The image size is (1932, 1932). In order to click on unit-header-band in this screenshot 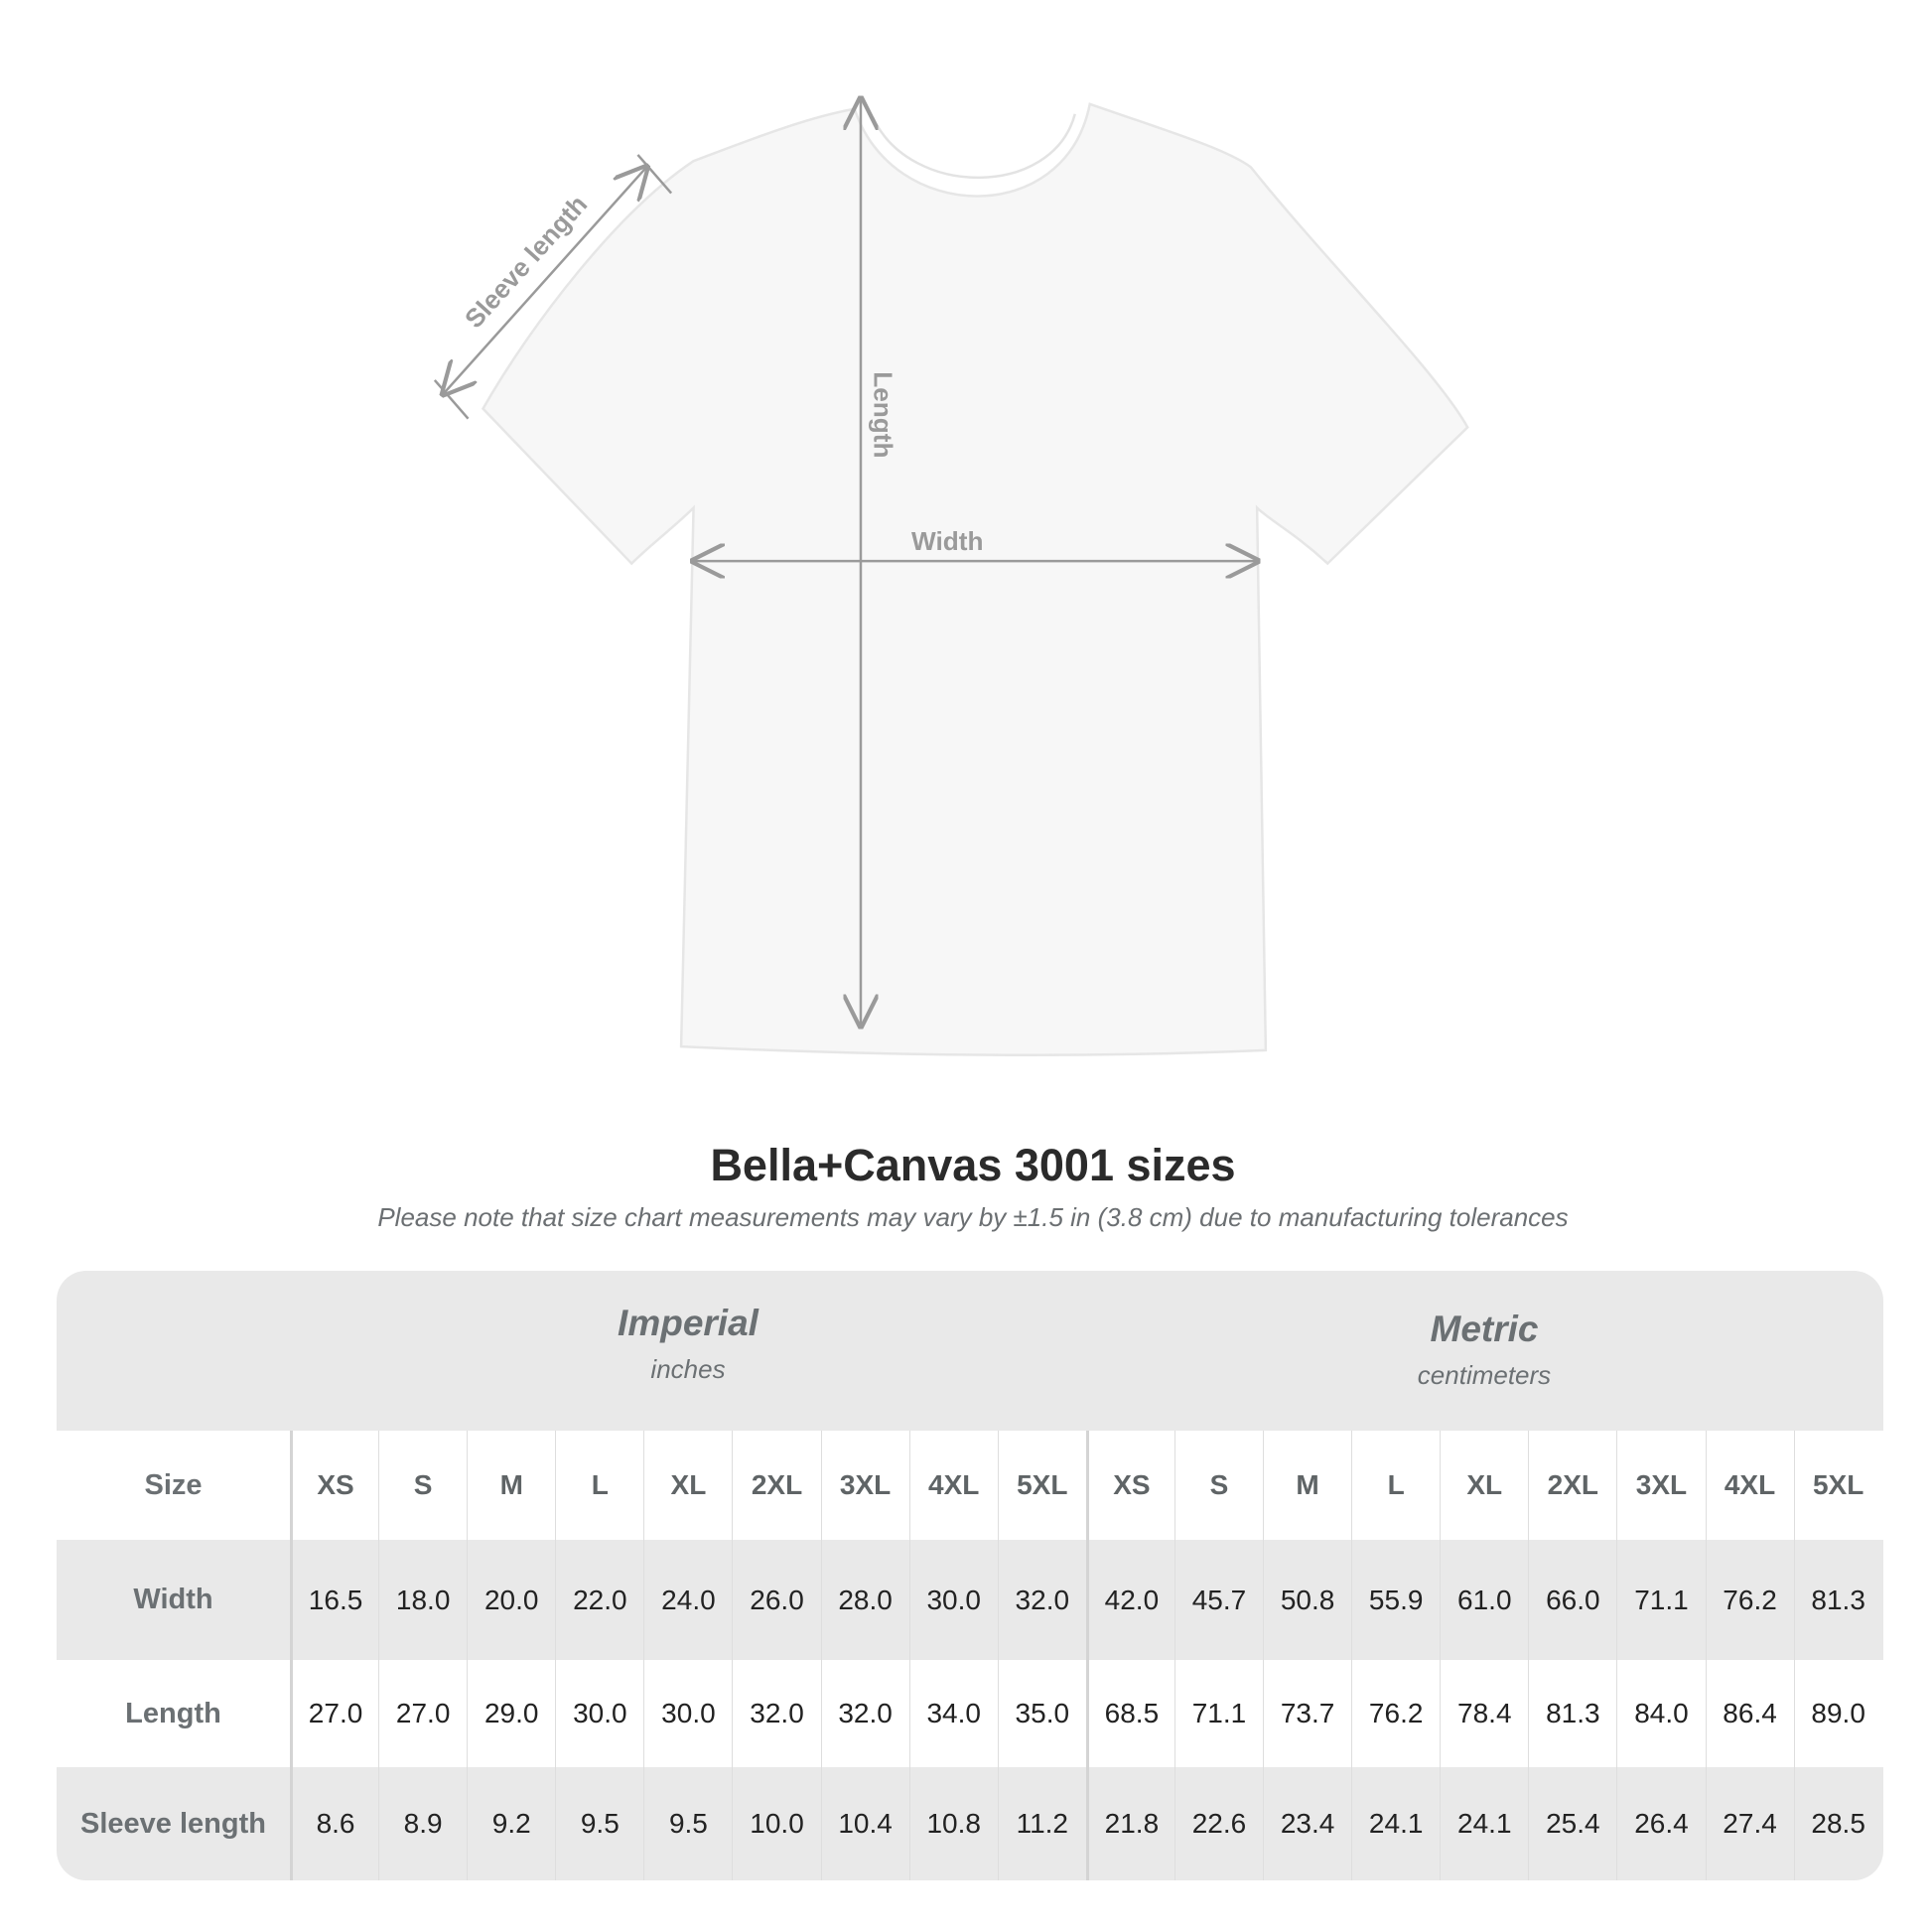, I will do `click(970, 1351)`.